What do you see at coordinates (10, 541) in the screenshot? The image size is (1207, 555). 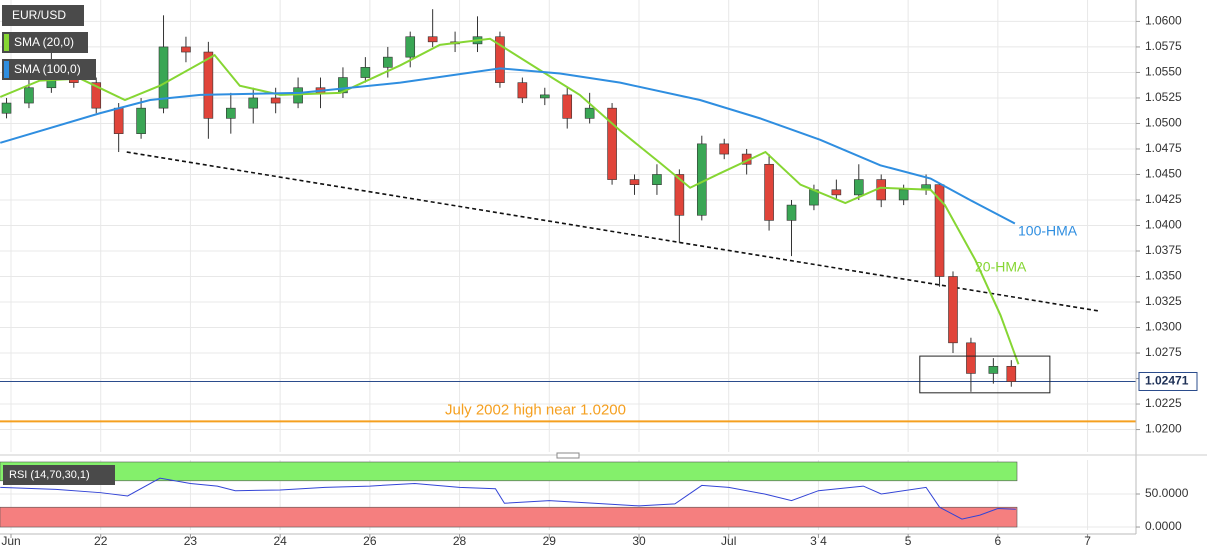 I see `x-tick-label: Jun` at bounding box center [10, 541].